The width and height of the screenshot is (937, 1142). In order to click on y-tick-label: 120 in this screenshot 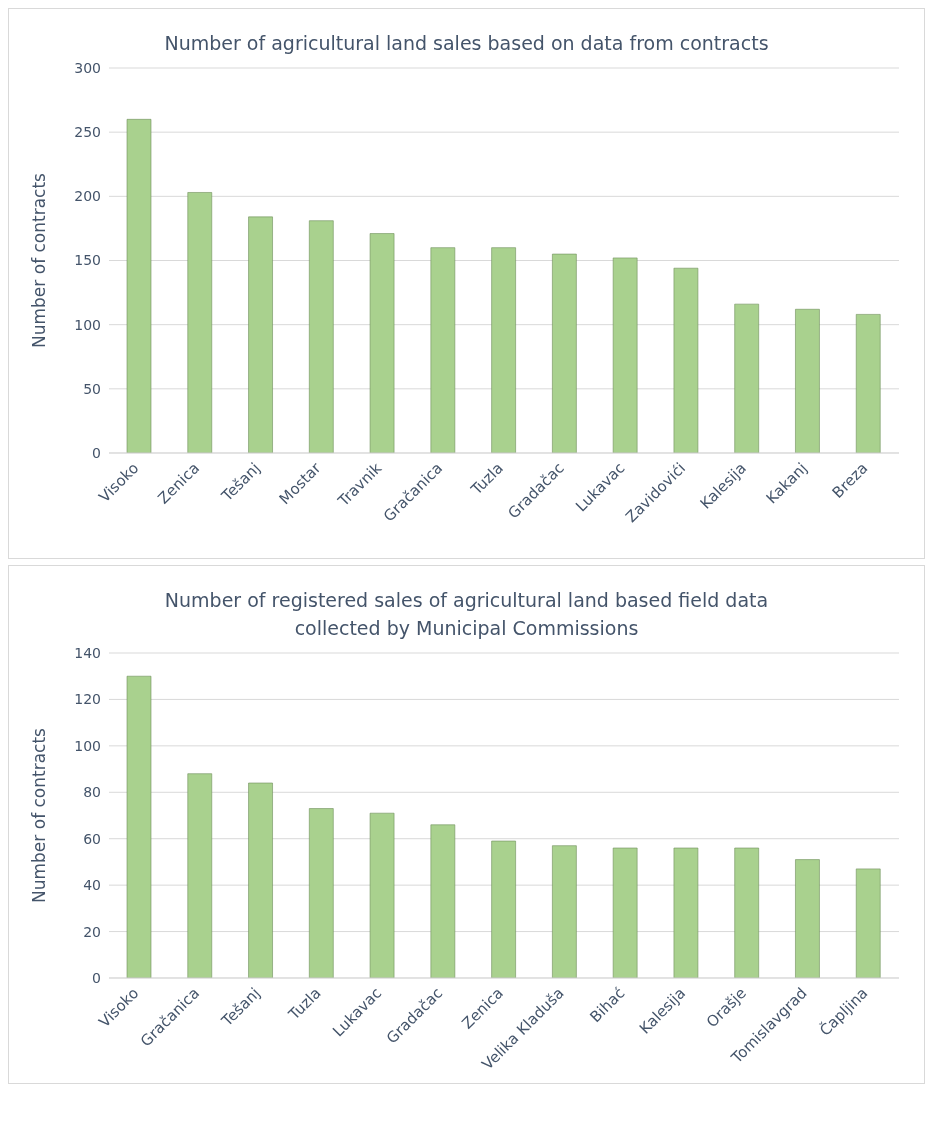, I will do `click(87, 698)`.